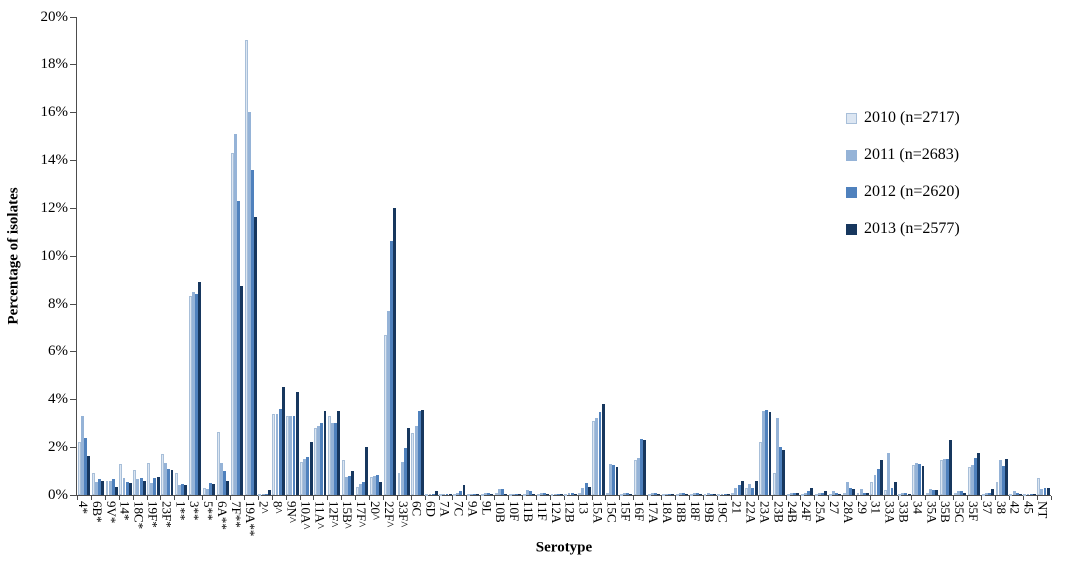  What do you see at coordinates (381, 488) in the screenshot?
I see `bar-2013-20^` at bounding box center [381, 488].